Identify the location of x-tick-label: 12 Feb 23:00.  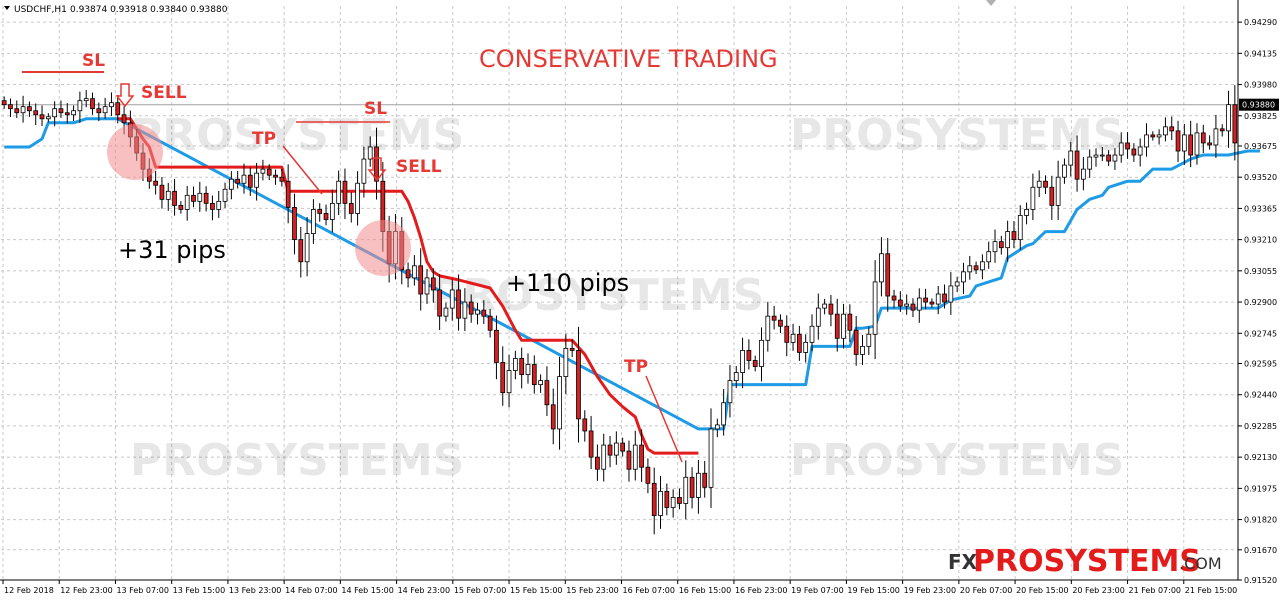
(86, 590).